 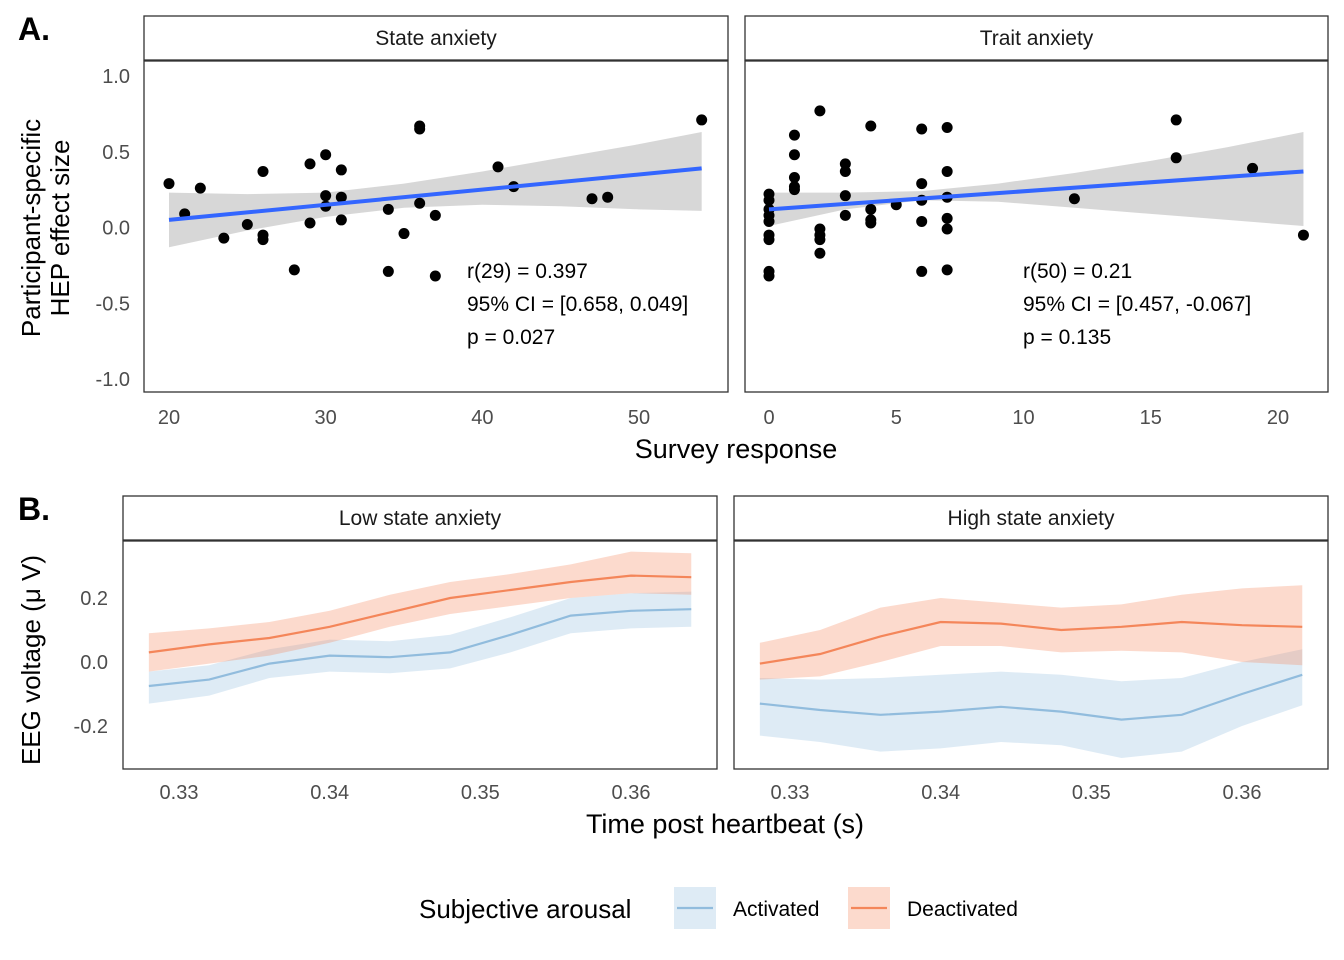 I want to click on stats-annotation-line: r(29) = 0.397, so click(x=527, y=271).